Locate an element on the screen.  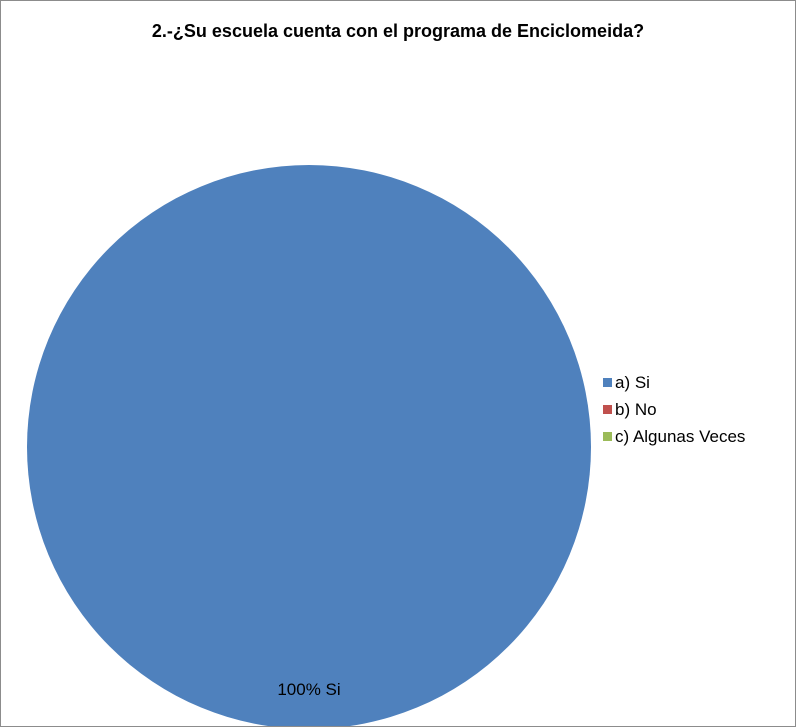
legend-swatch-si is located at coordinates (607, 382).